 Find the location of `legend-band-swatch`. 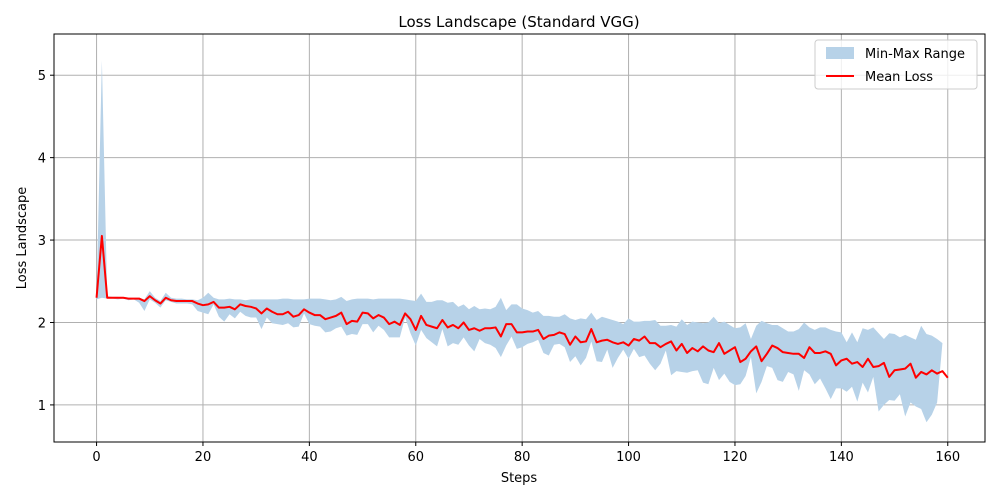

legend-band-swatch is located at coordinates (840, 53).